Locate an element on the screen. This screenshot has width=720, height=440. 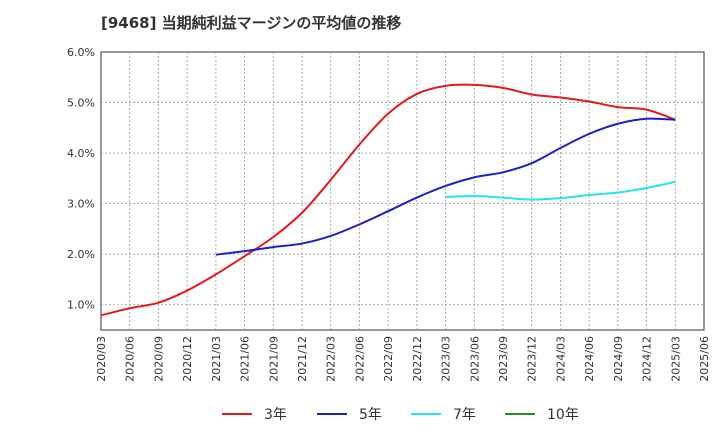
legend-label-0: 3年 is located at coordinates (275, 415).